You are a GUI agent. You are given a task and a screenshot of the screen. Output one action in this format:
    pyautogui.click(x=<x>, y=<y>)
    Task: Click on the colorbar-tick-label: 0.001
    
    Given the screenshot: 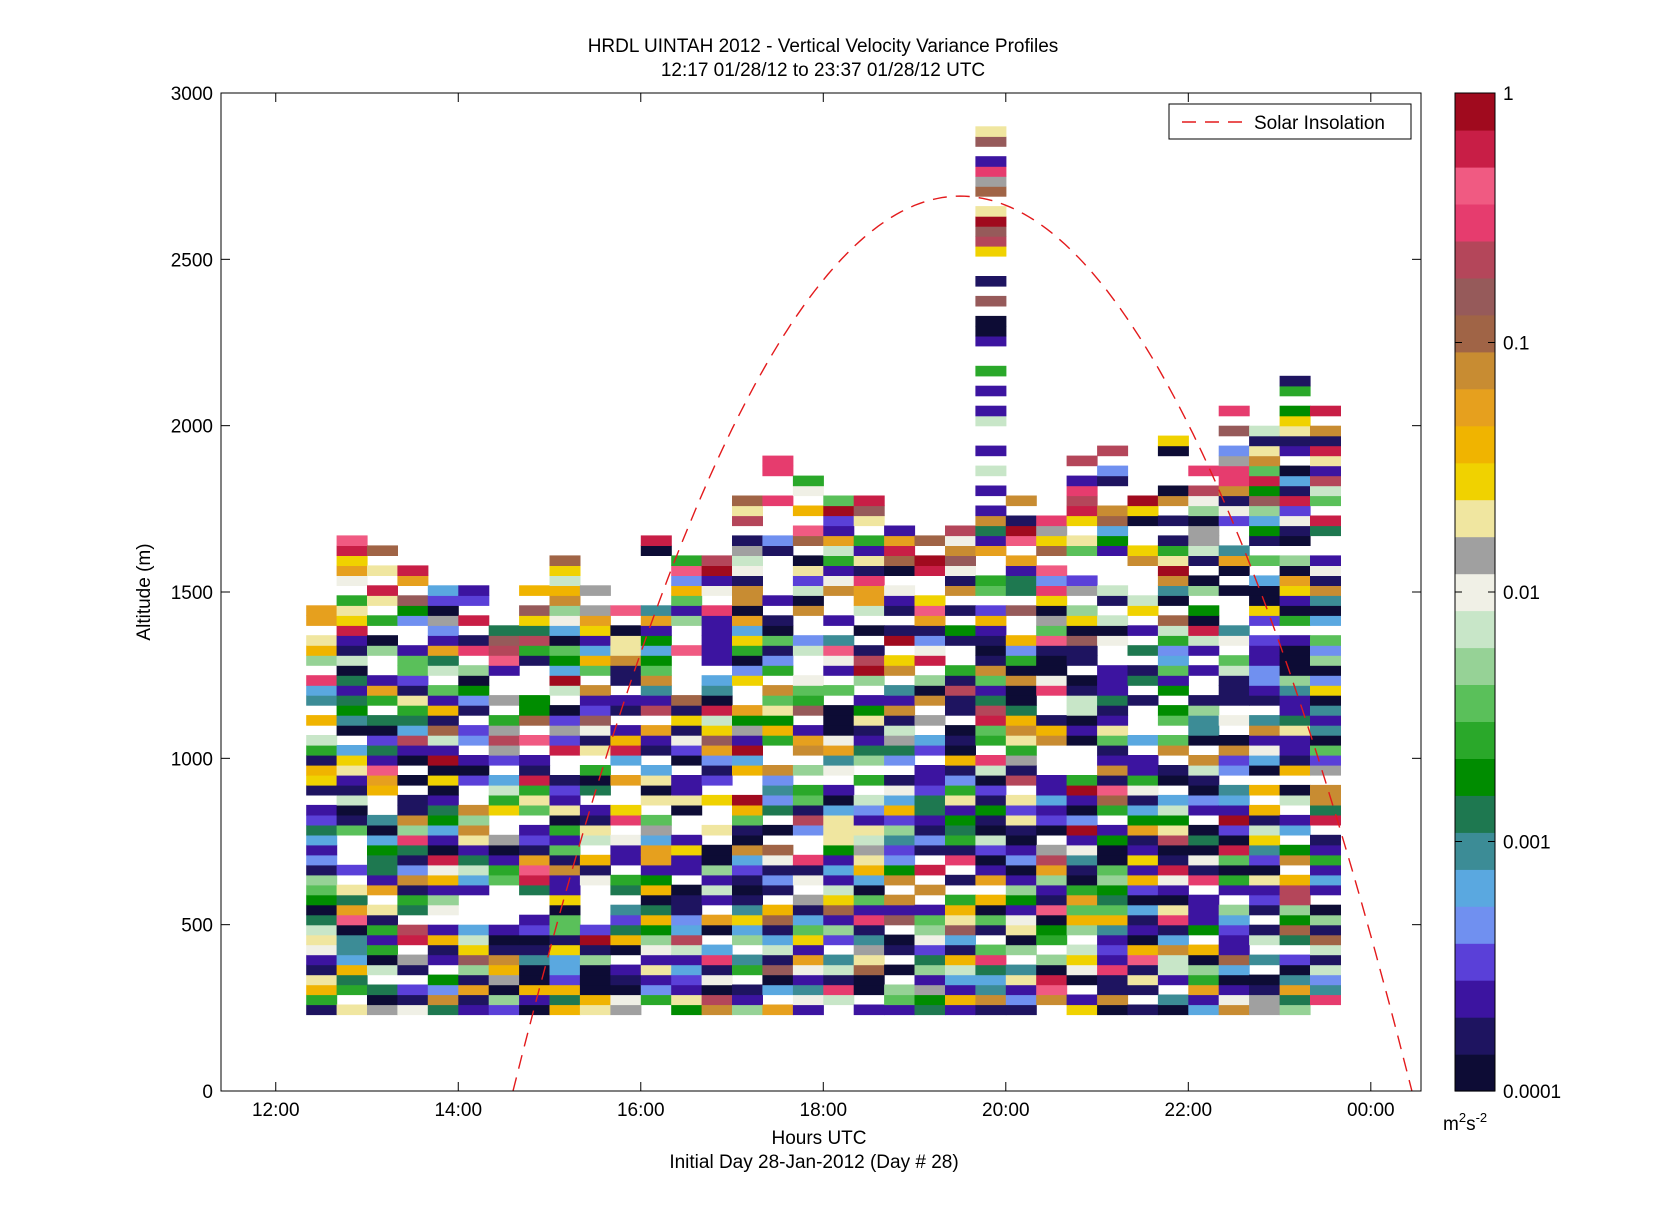 What is the action you would take?
    pyautogui.click(x=1527, y=843)
    